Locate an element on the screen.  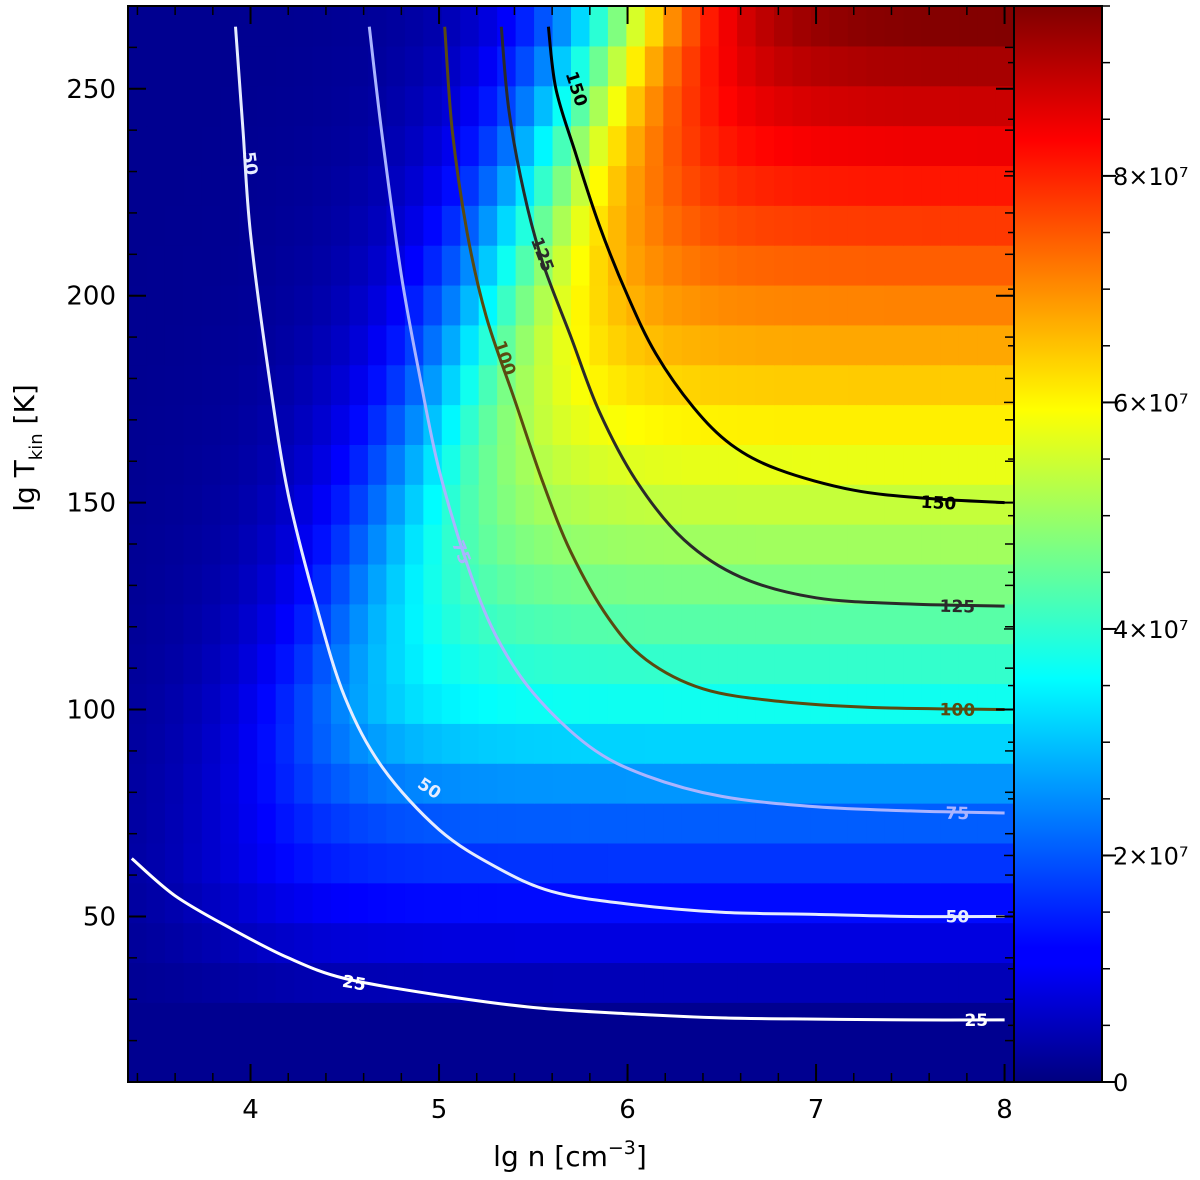
contour-label: 75 is located at coordinates (957, 814).